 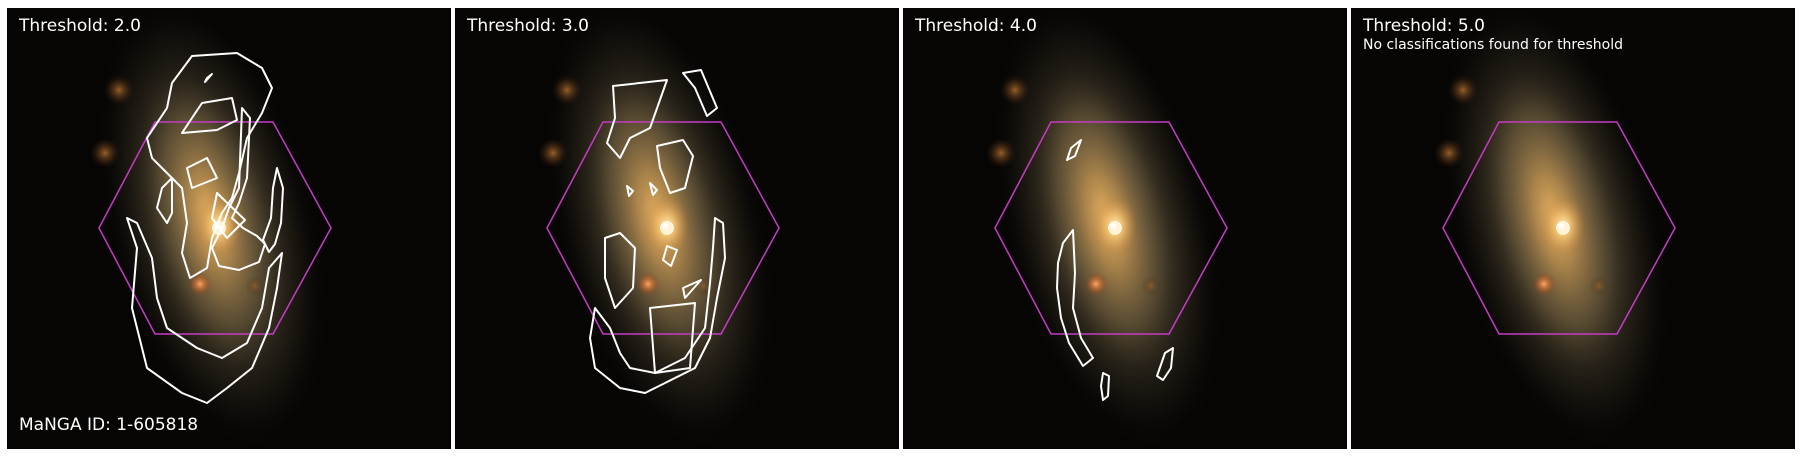 What do you see at coordinates (1424, 26) in the screenshot?
I see `threshold-label: Threshold: 5.0` at bounding box center [1424, 26].